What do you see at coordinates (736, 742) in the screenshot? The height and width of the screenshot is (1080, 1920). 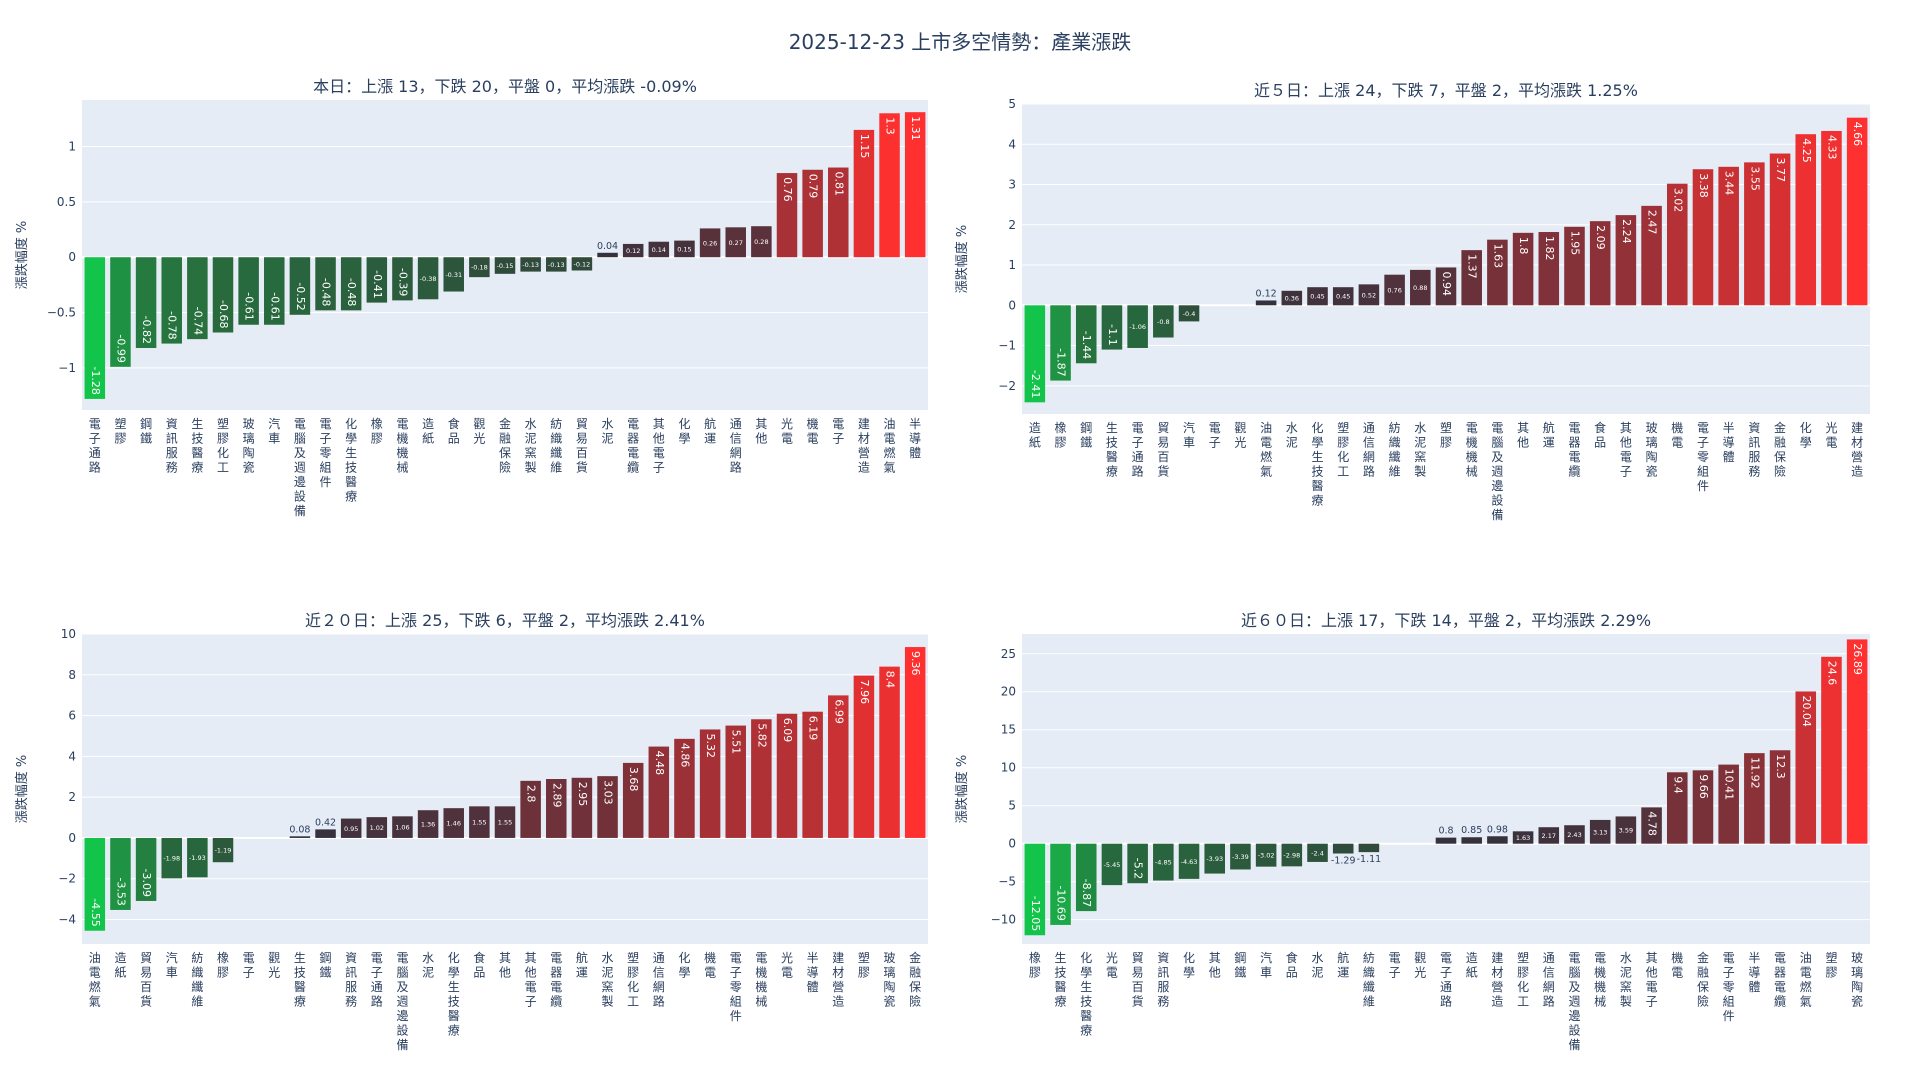 I see `bar-value-label: 5.51` at bounding box center [736, 742].